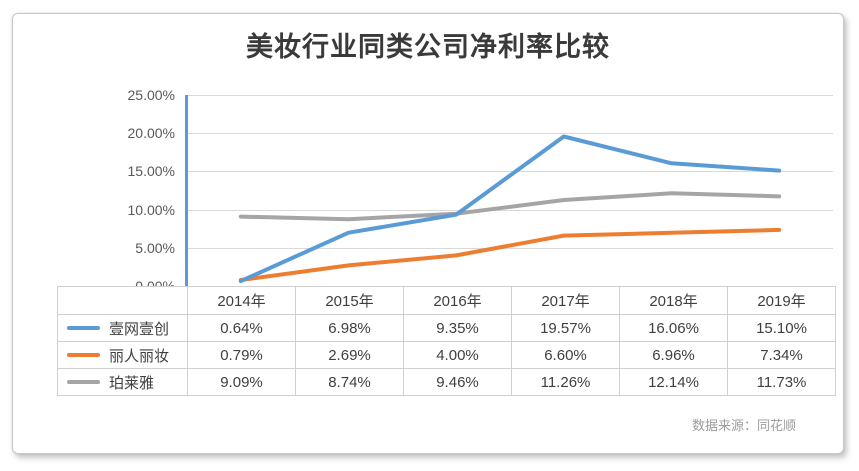 The width and height of the screenshot is (859, 471). Describe the element at coordinates (457, 382) in the screenshot. I see `table-value-cell: 9.46%` at that location.